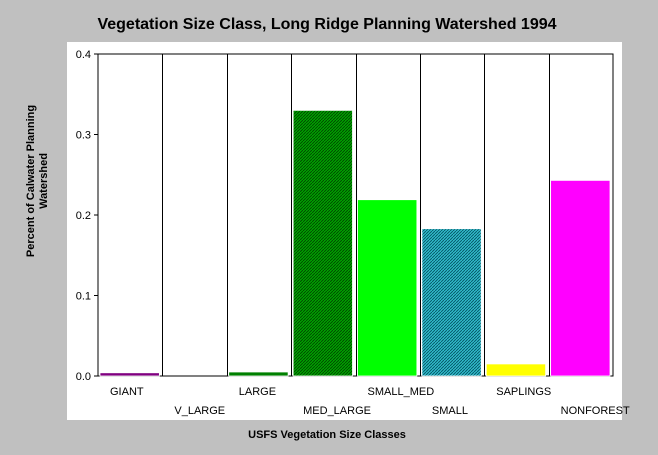 The width and height of the screenshot is (658, 455). I want to click on y-axis-ticks: 0.0 0.1 0.2 0.3 0.4, so click(87, 216).